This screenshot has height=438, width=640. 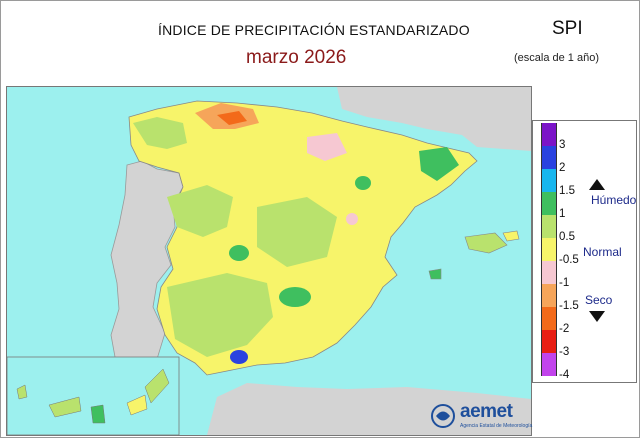 What do you see at coordinates (435, 274) in the screenshot?
I see `ibiza-island` at bounding box center [435, 274].